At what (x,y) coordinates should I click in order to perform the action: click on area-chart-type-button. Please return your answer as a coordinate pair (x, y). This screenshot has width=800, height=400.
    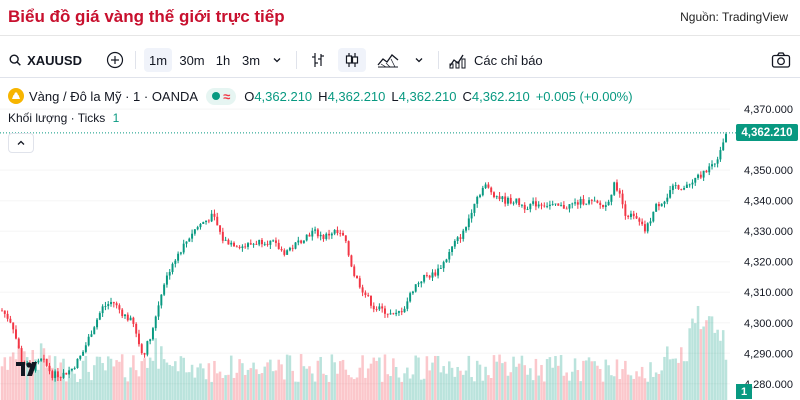
    Looking at the image, I should click on (388, 60).